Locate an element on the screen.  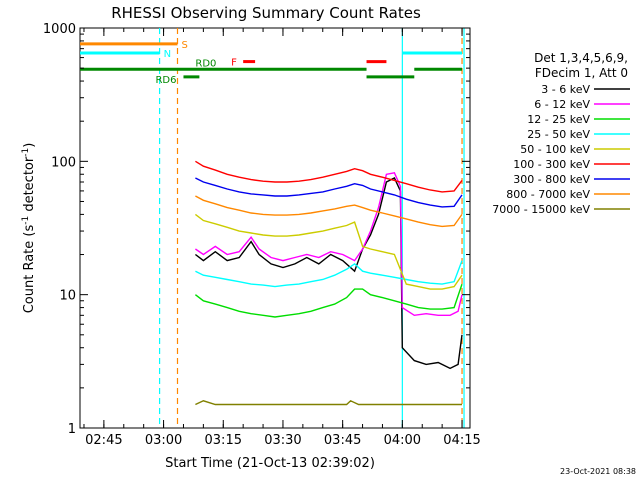
legend-label: 7000 - 15000 keV is located at coordinates (541, 209).